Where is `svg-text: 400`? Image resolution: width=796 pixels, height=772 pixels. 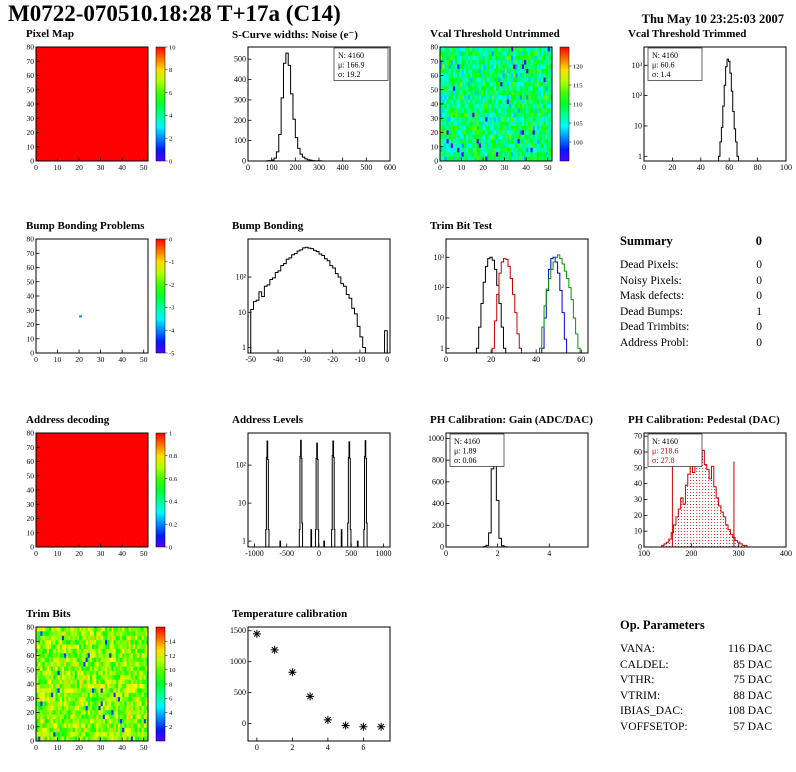
svg-text: 400 is located at coordinates (786, 553).